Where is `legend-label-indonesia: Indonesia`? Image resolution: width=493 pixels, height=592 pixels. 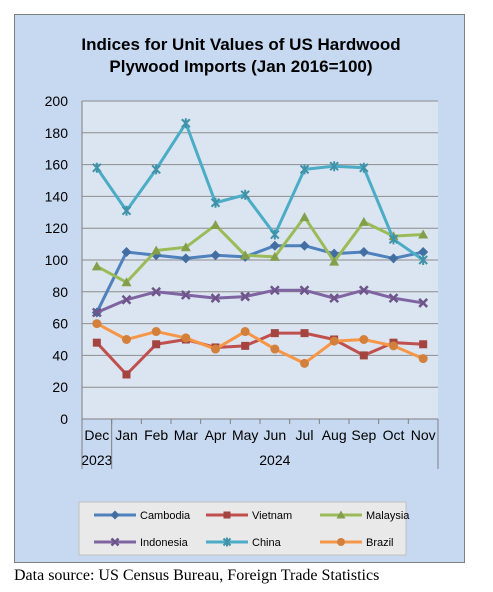
legend-label-indonesia: Indonesia is located at coordinates (164, 543).